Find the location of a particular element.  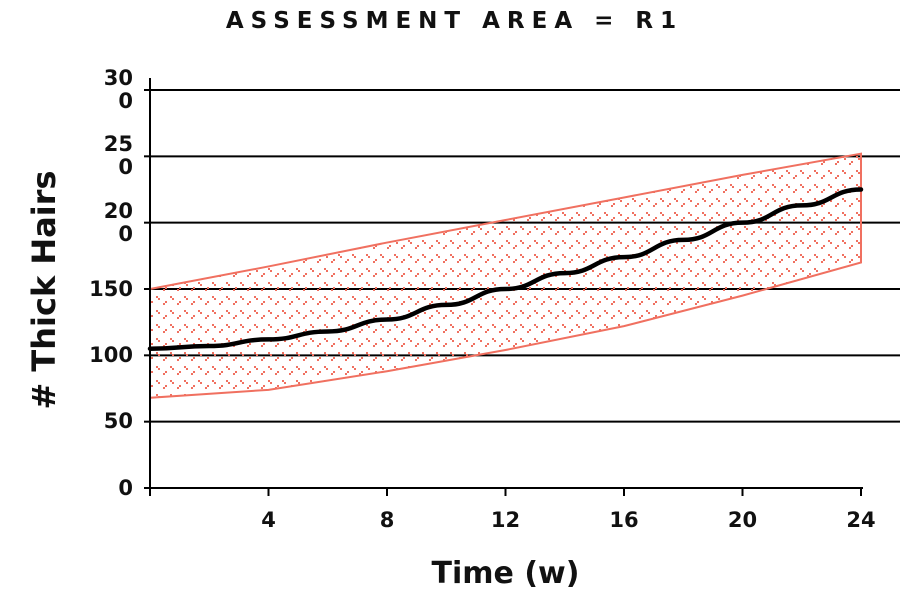

chart-title: ASSESSMENT AREA = R1 is located at coordinates (454, 21).